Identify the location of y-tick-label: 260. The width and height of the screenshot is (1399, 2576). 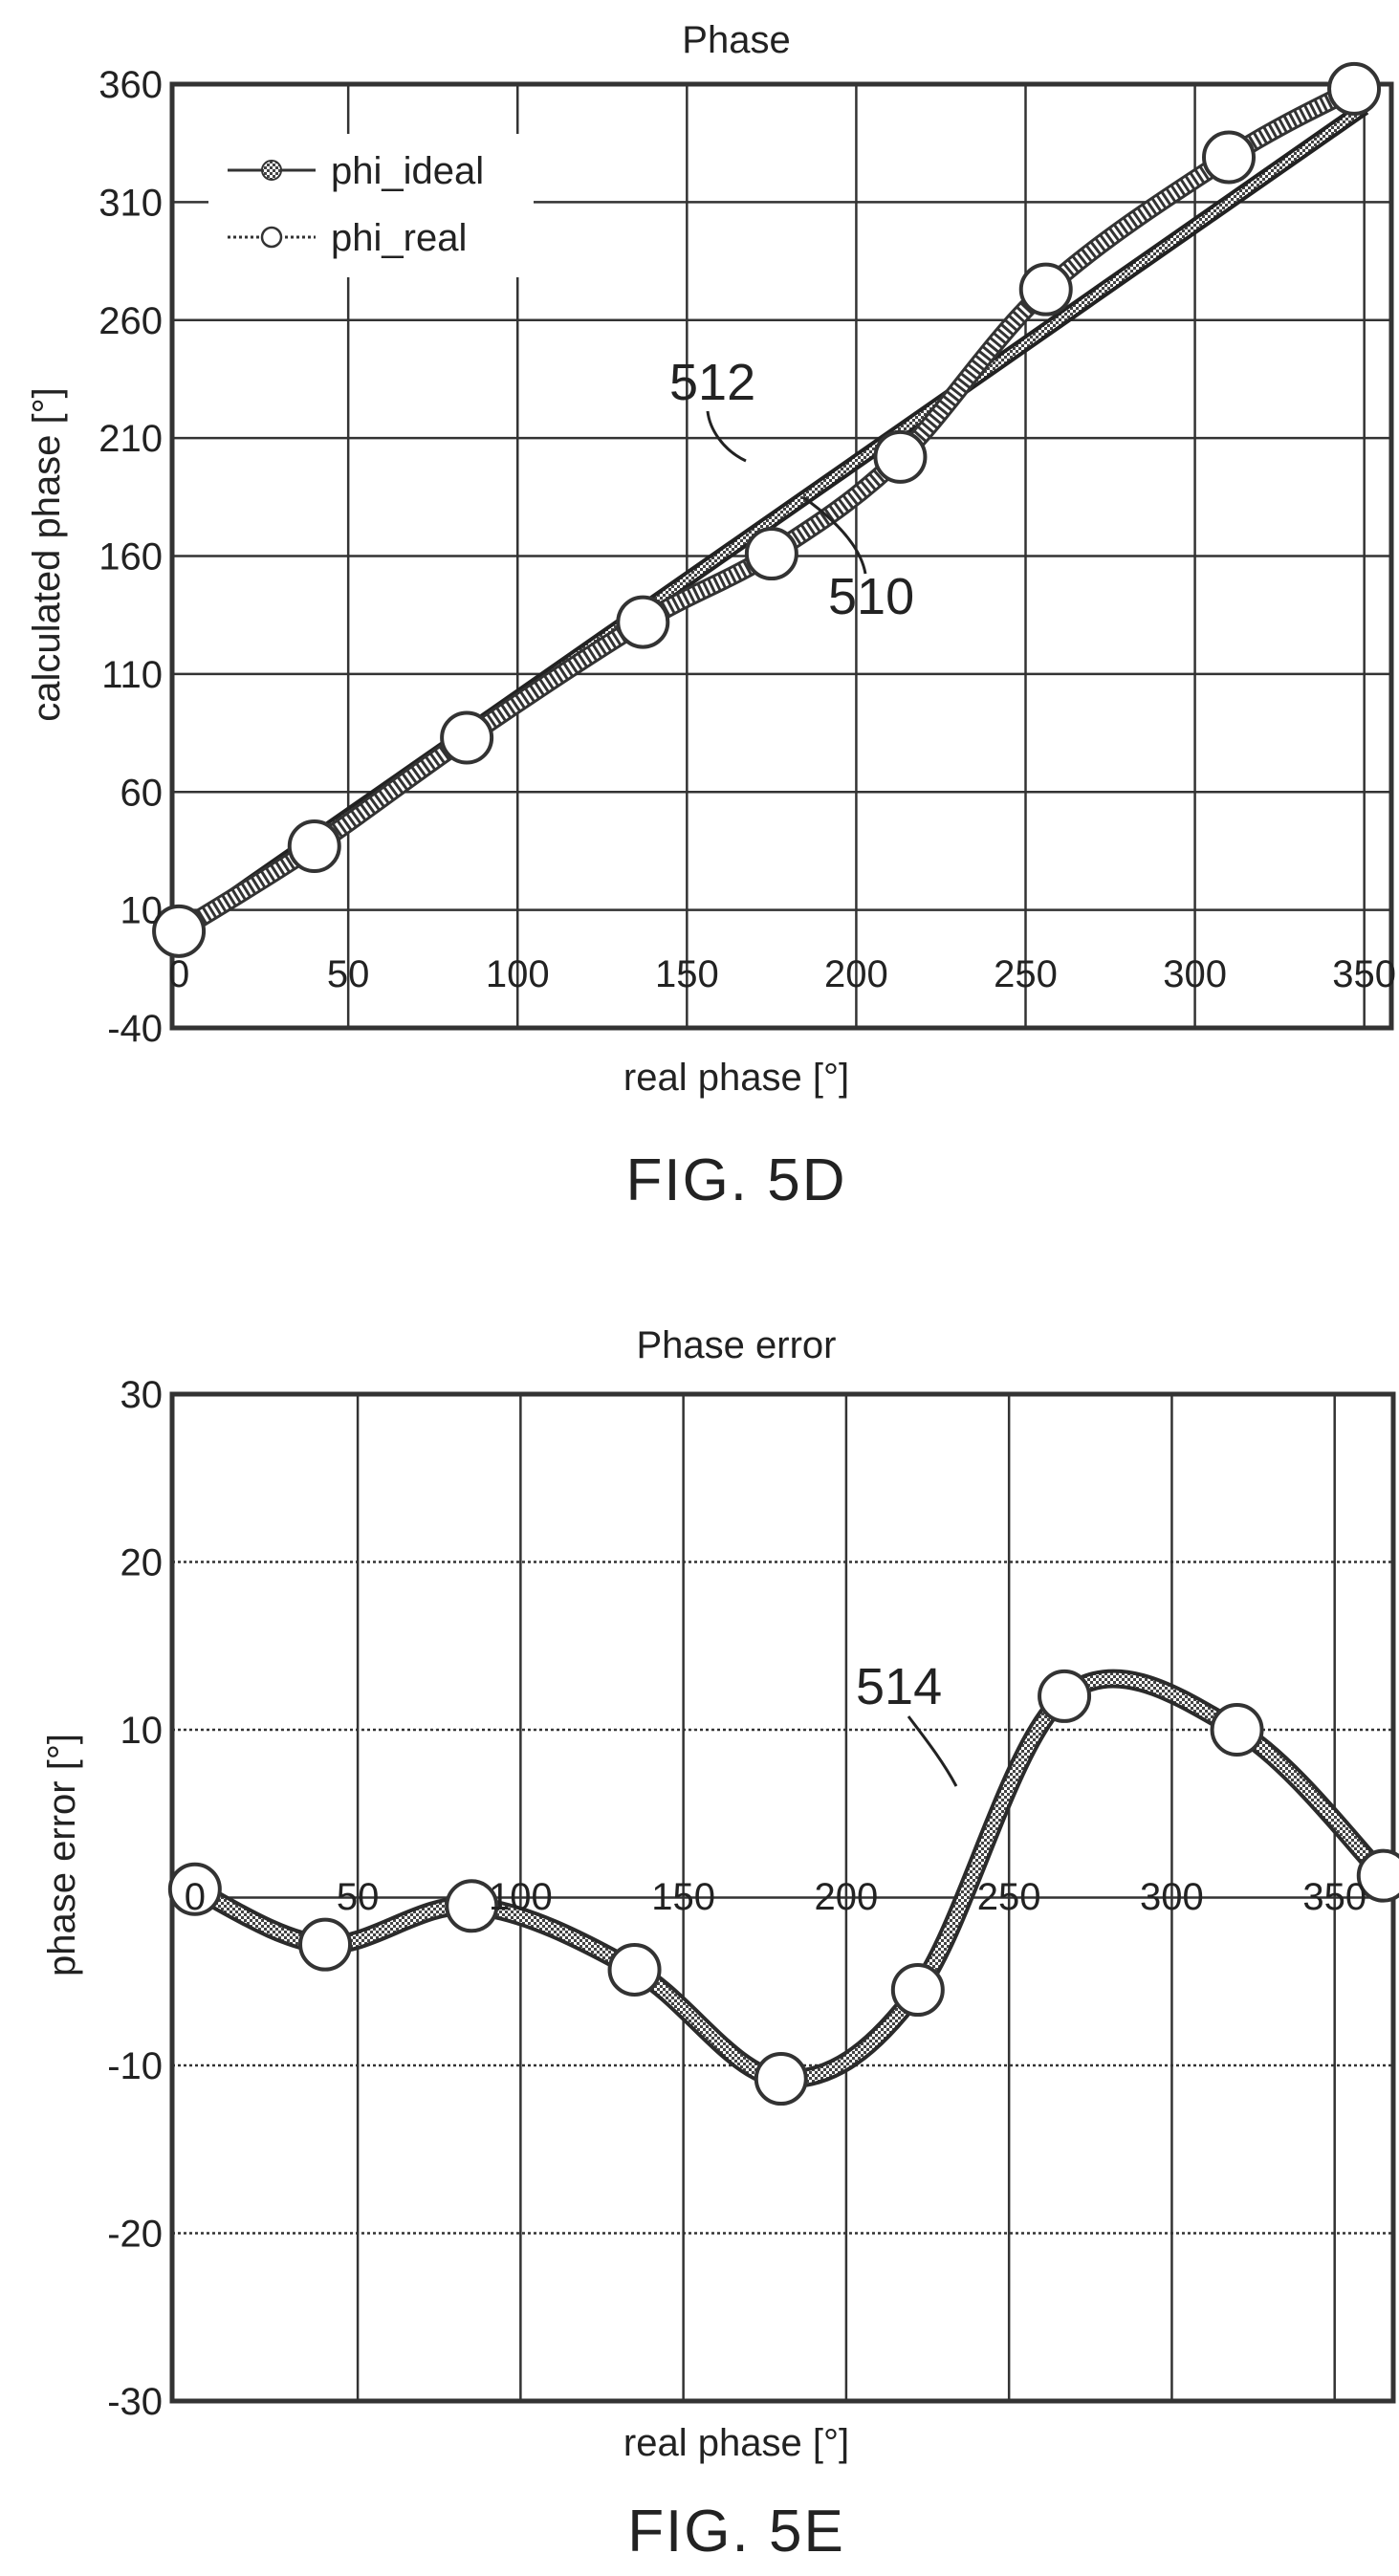
(130, 321).